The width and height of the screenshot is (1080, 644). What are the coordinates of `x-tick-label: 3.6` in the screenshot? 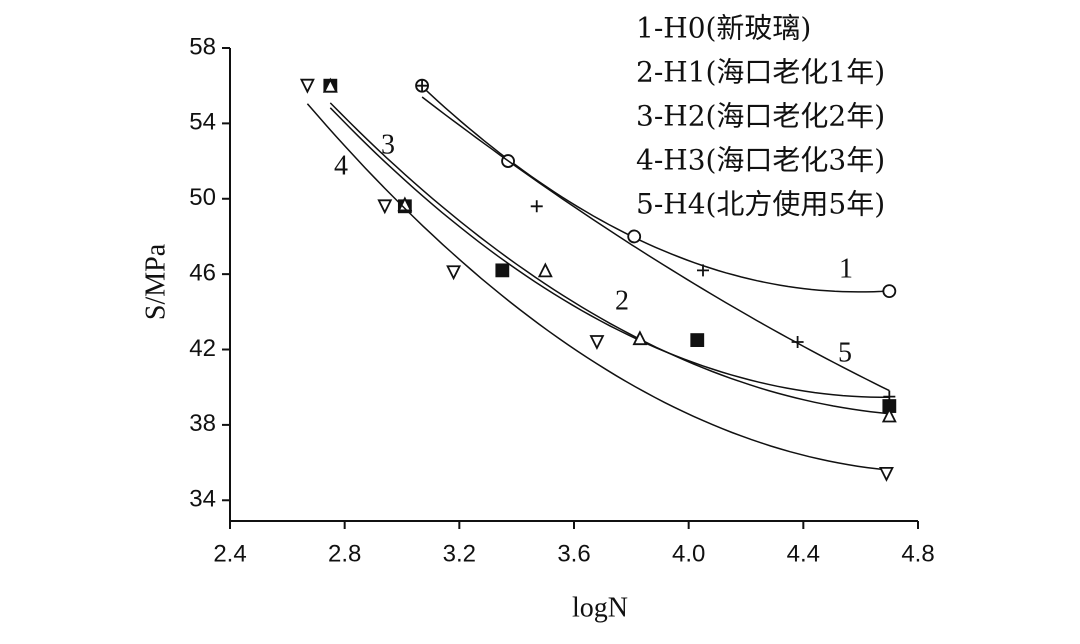 It's located at (573, 553).